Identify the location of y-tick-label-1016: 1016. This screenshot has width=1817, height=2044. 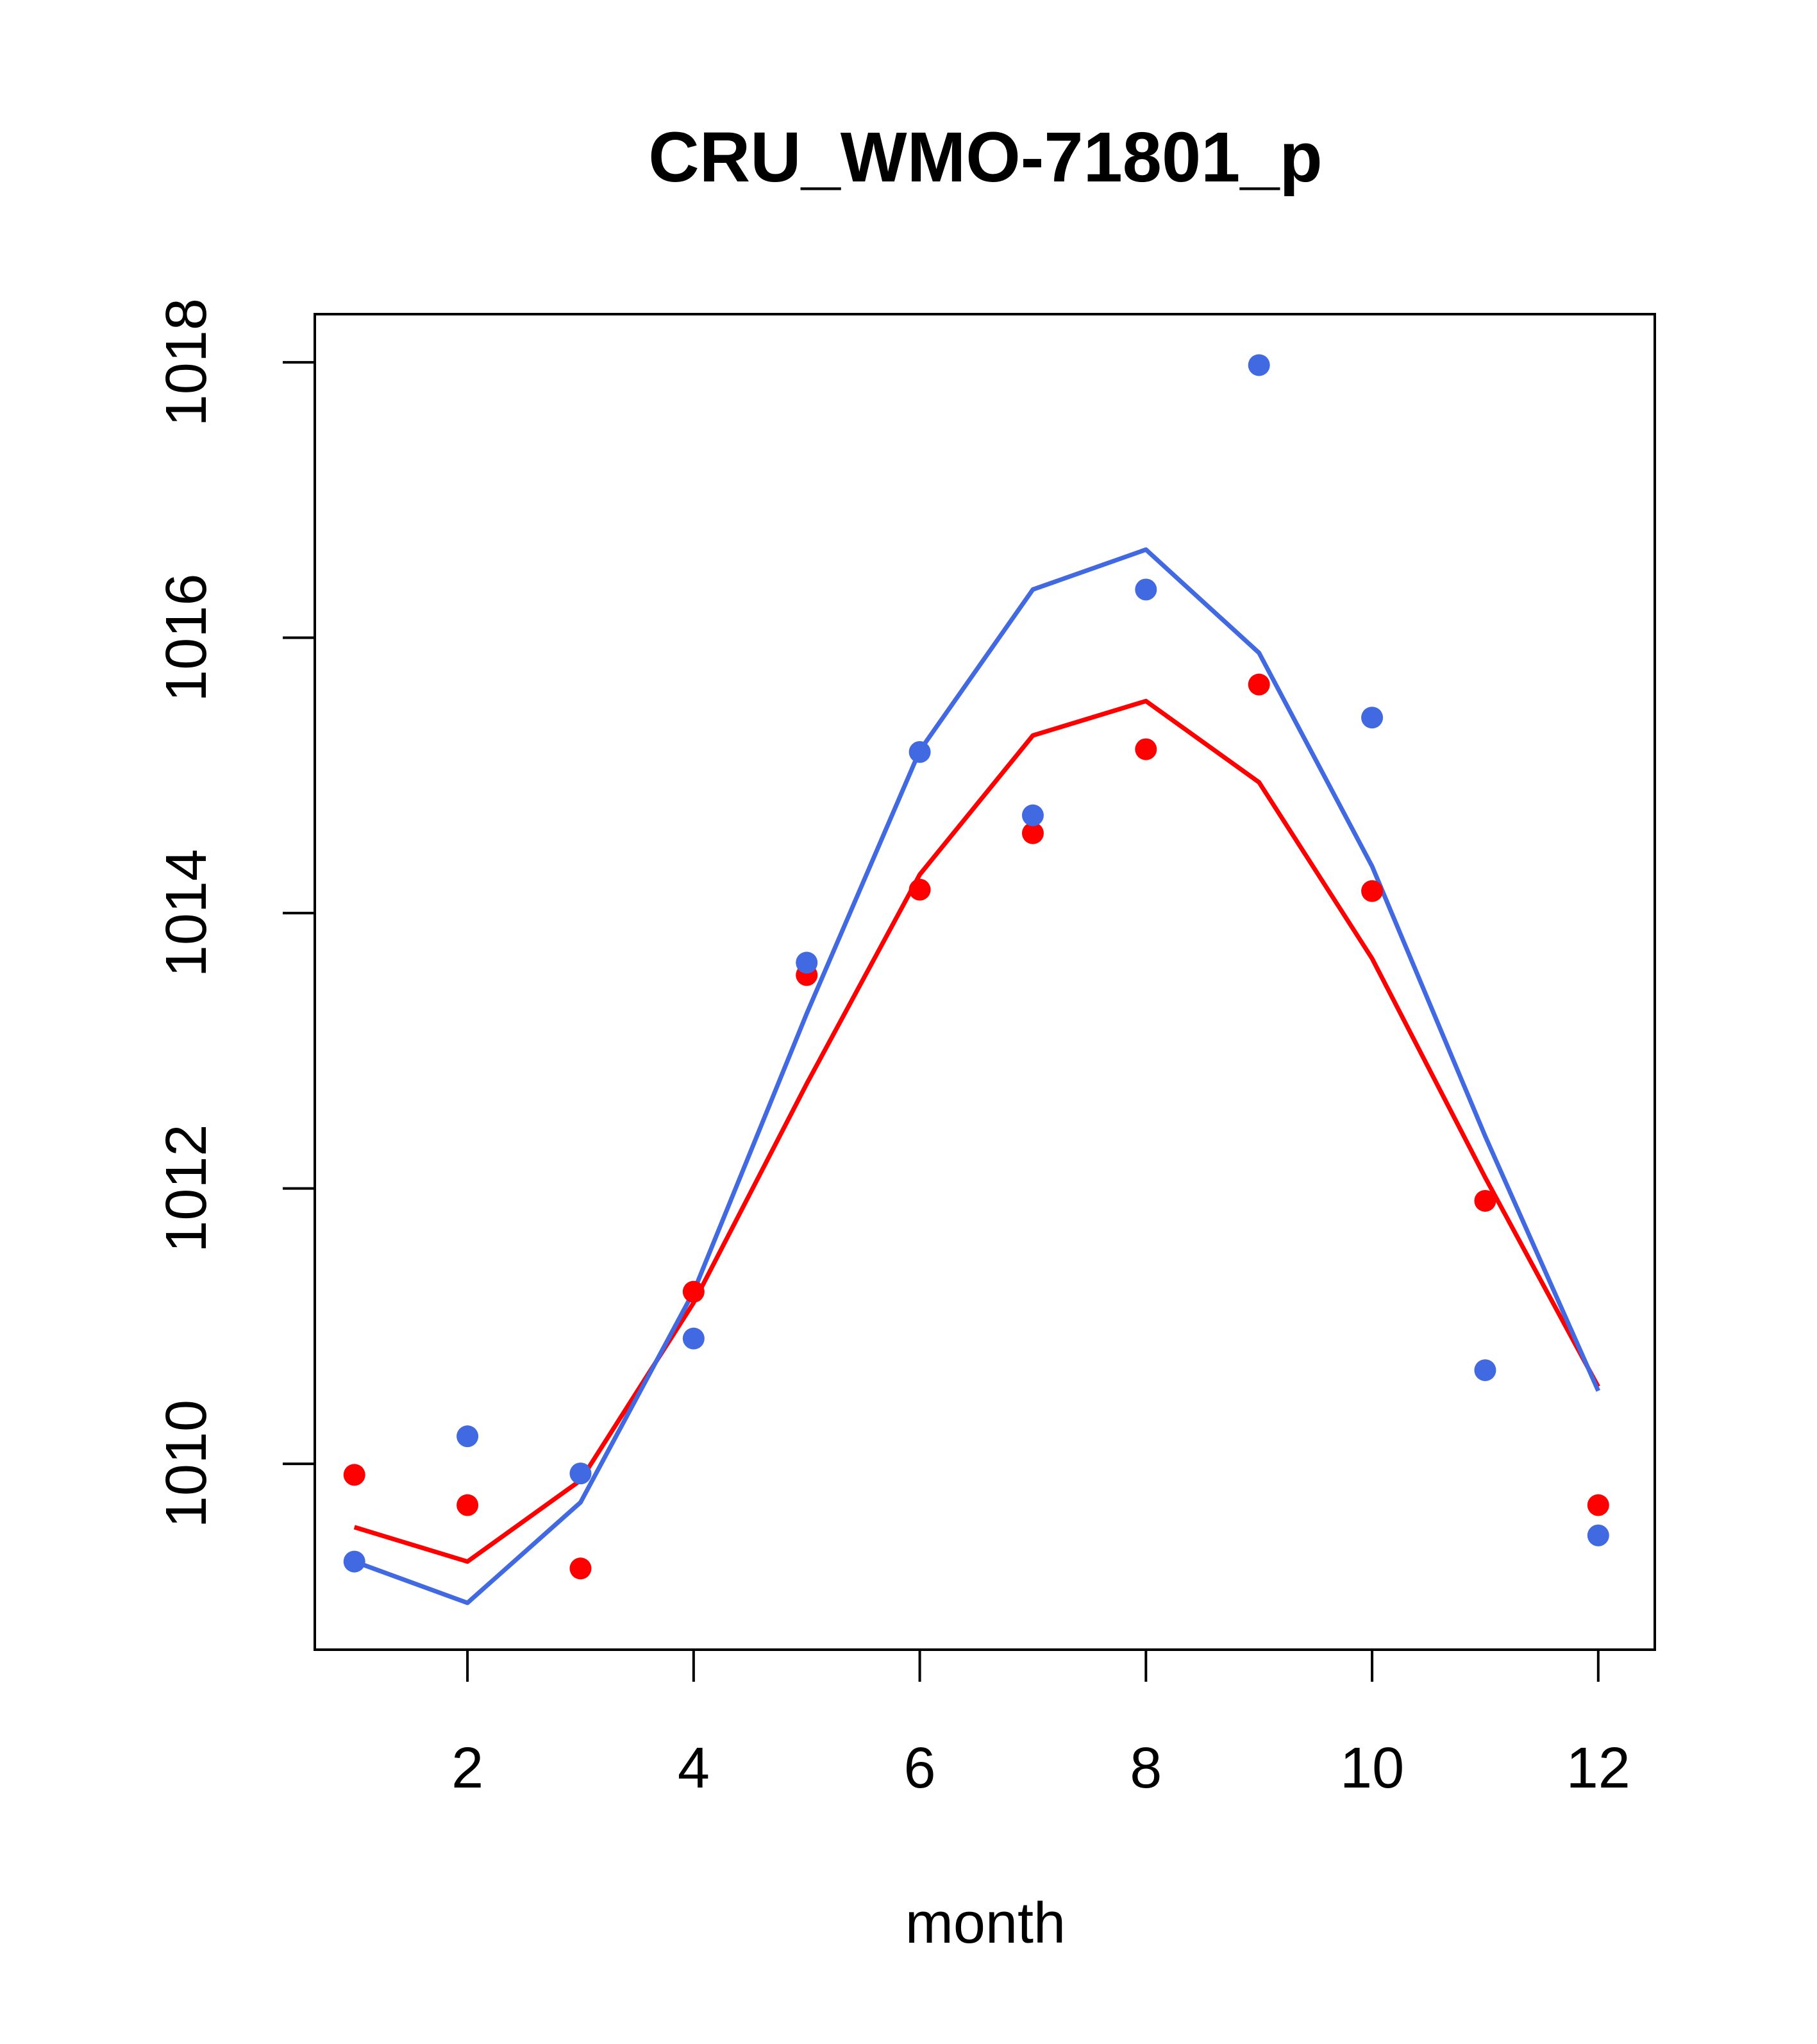
(187, 638).